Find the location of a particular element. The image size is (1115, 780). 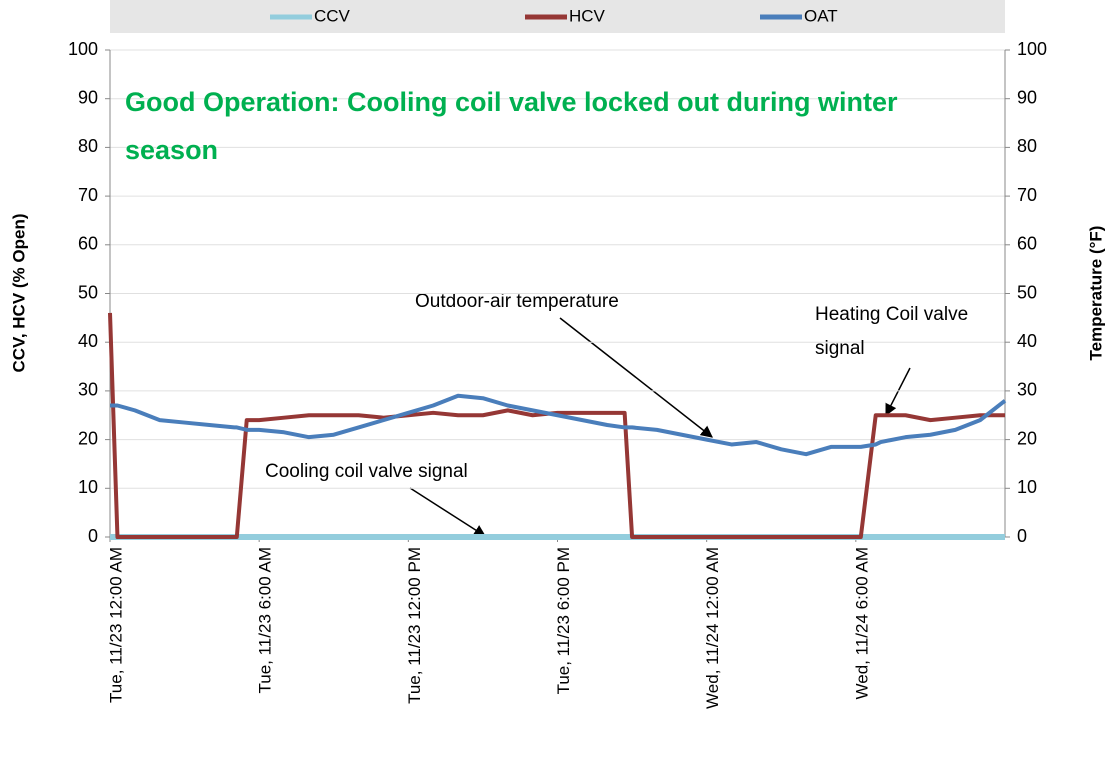

y2-tick-label: 40 is located at coordinates (1027, 341).